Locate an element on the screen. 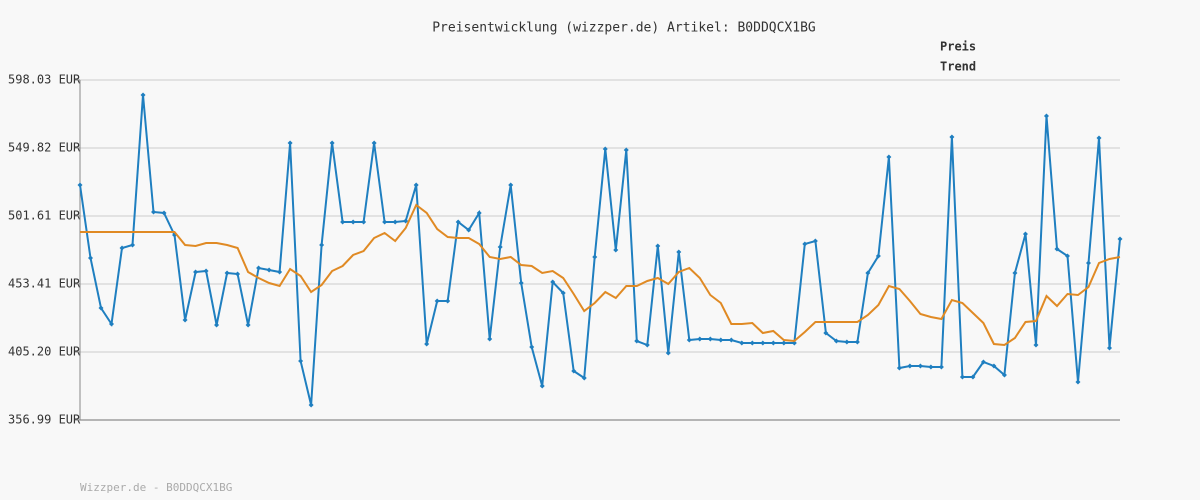 The image size is (1200, 500). y-tick-label: 598.03 EUR is located at coordinates (44, 80).